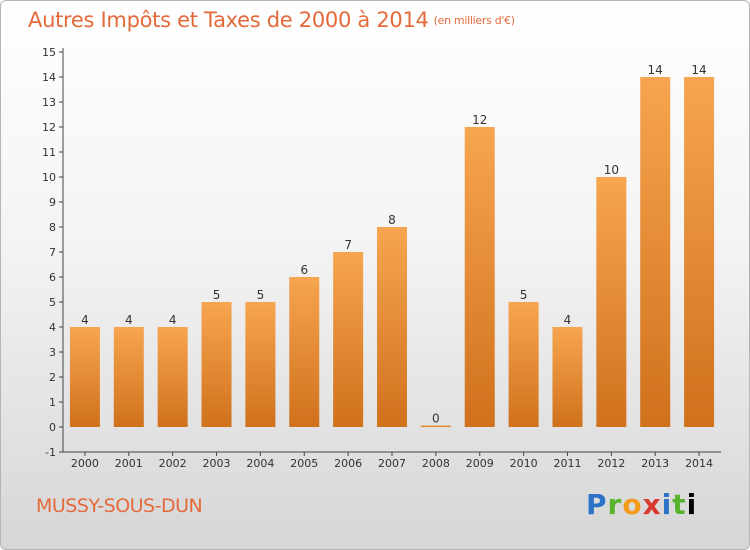  Describe the element at coordinates (52, 277) in the screenshot. I see `y-tick-label: 6` at that location.